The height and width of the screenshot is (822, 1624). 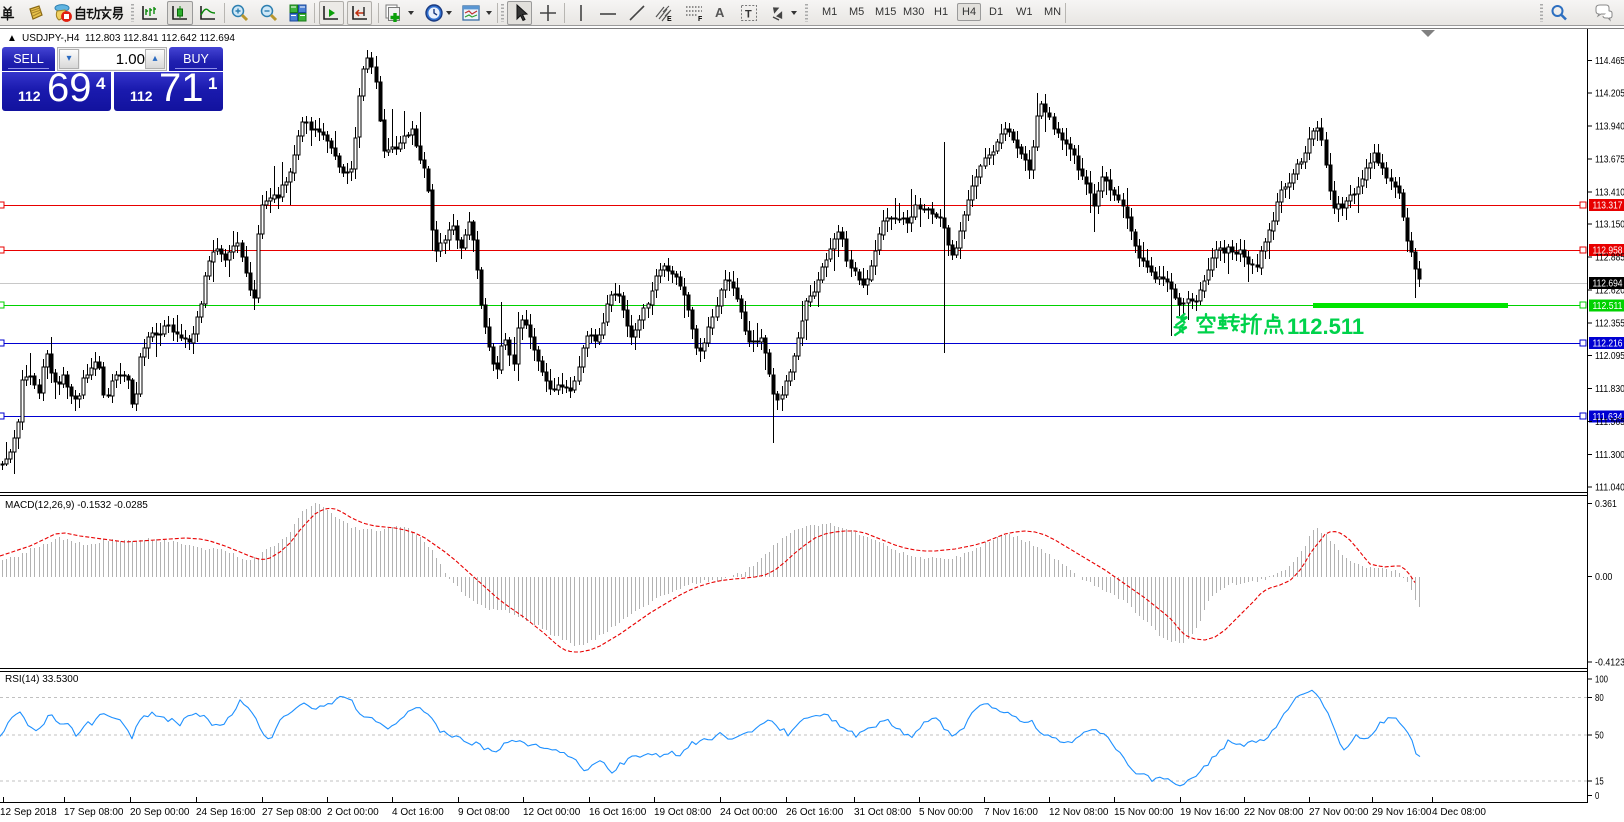 I want to click on svg-text: 27 Sep 08:00, so click(x=292, y=812).